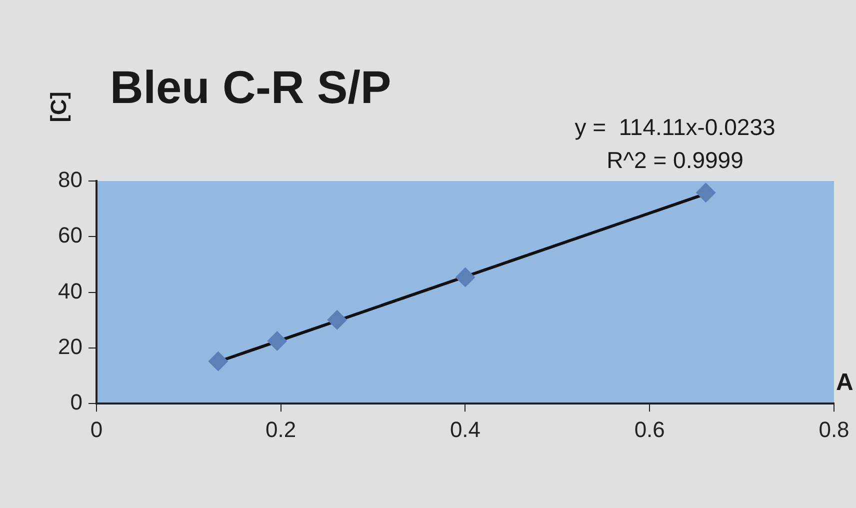 The height and width of the screenshot is (508, 856). What do you see at coordinates (675, 160) in the screenshot?
I see `text: R^2 = 0.9999` at bounding box center [675, 160].